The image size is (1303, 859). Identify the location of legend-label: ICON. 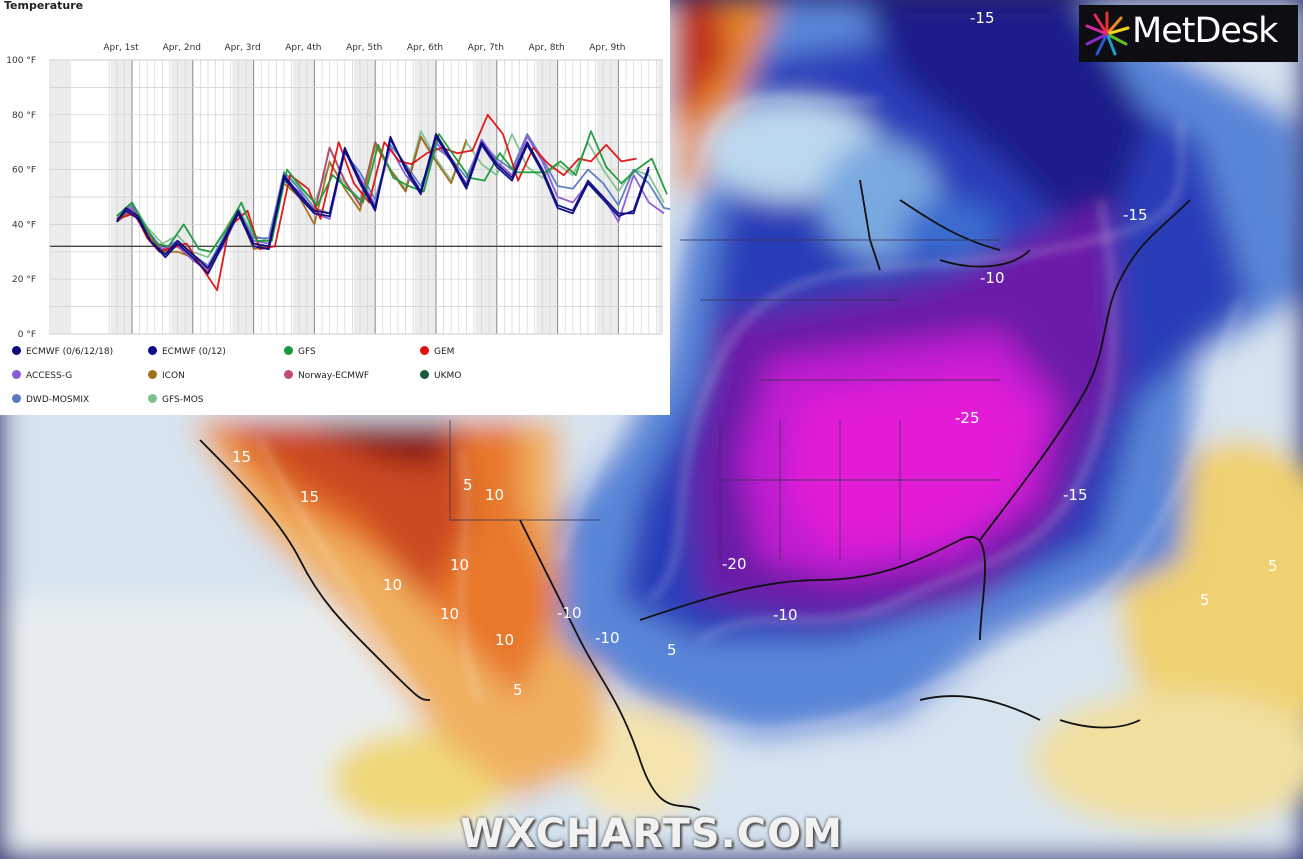
(173, 376).